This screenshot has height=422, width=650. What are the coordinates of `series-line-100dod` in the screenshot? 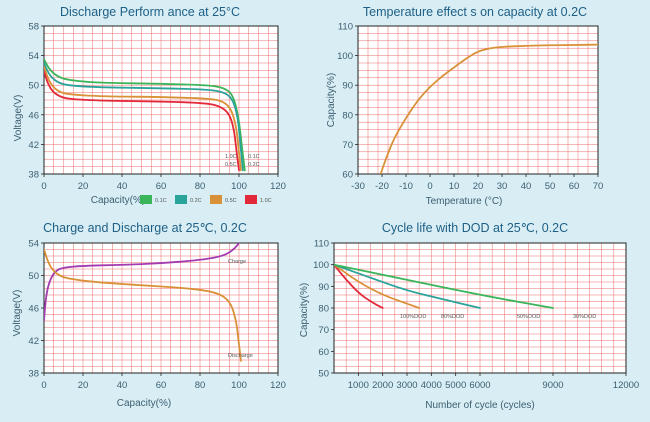 It's located at (359, 286).